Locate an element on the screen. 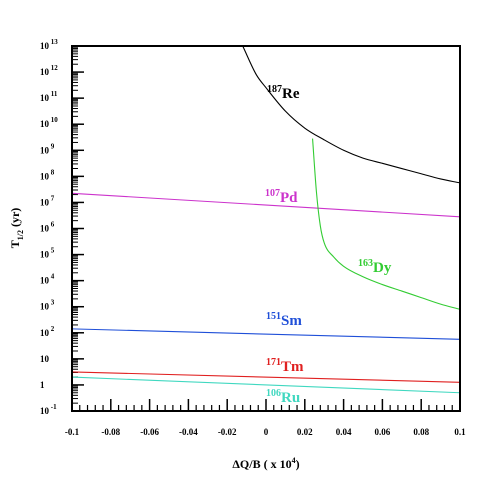  y-tick-label: 1 is located at coordinates (42, 385).